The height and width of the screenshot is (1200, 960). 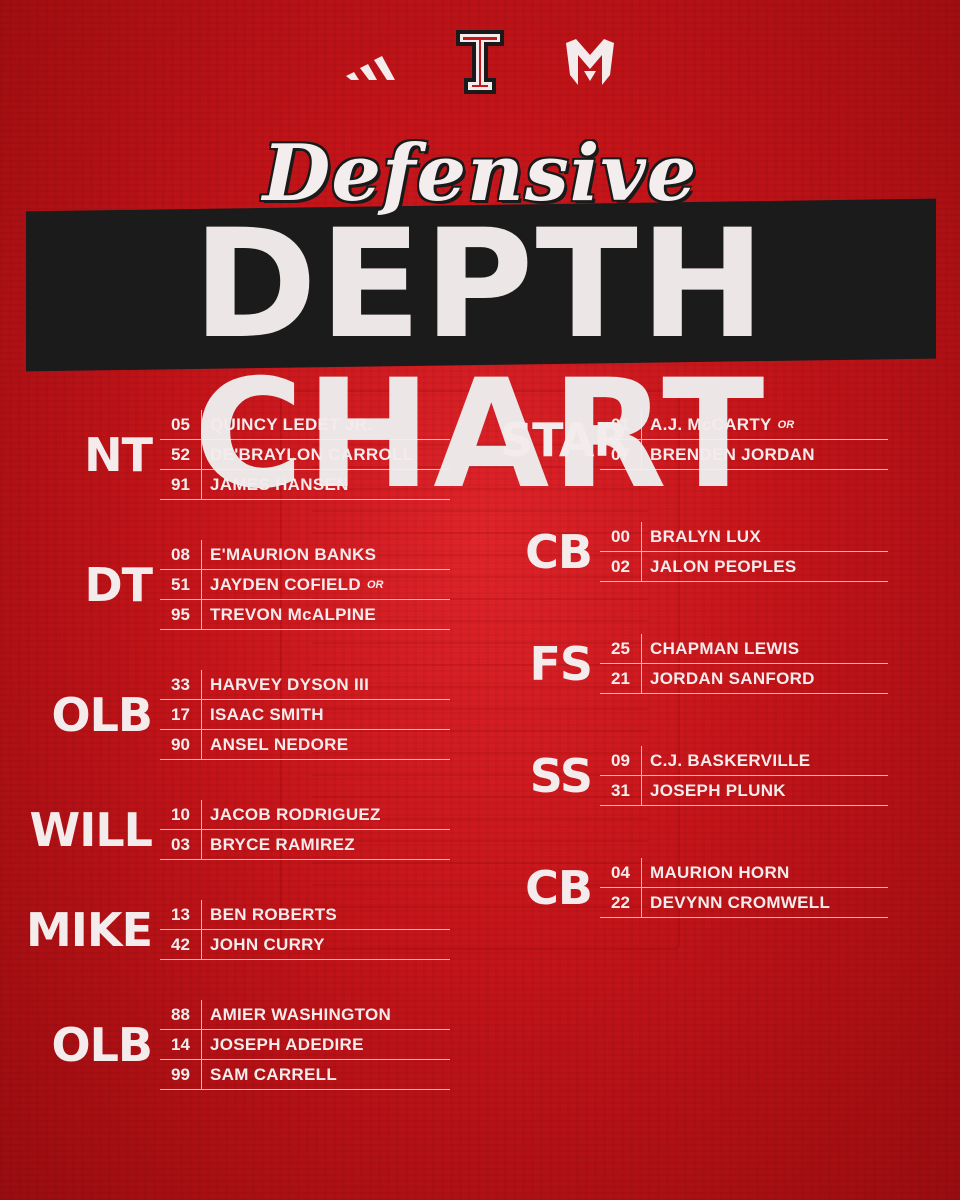 What do you see at coordinates (744, 873) in the screenshot?
I see `table-row: 04 MAURION HORN` at bounding box center [744, 873].